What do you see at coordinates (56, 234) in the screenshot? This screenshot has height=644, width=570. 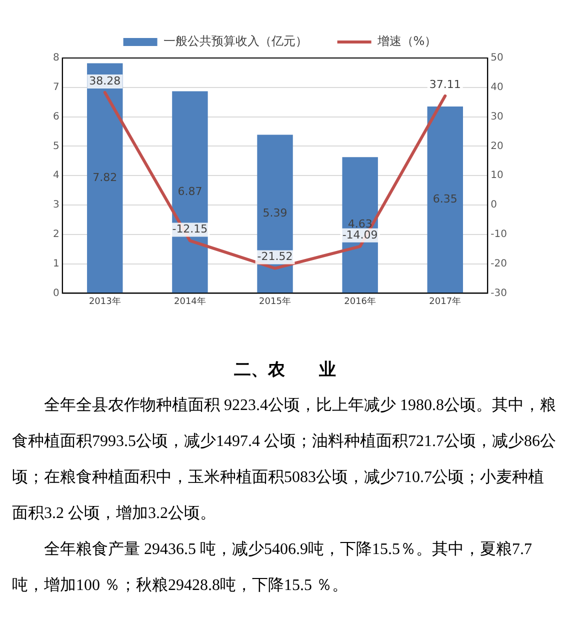 I see `y-tick-label: 2` at bounding box center [56, 234].